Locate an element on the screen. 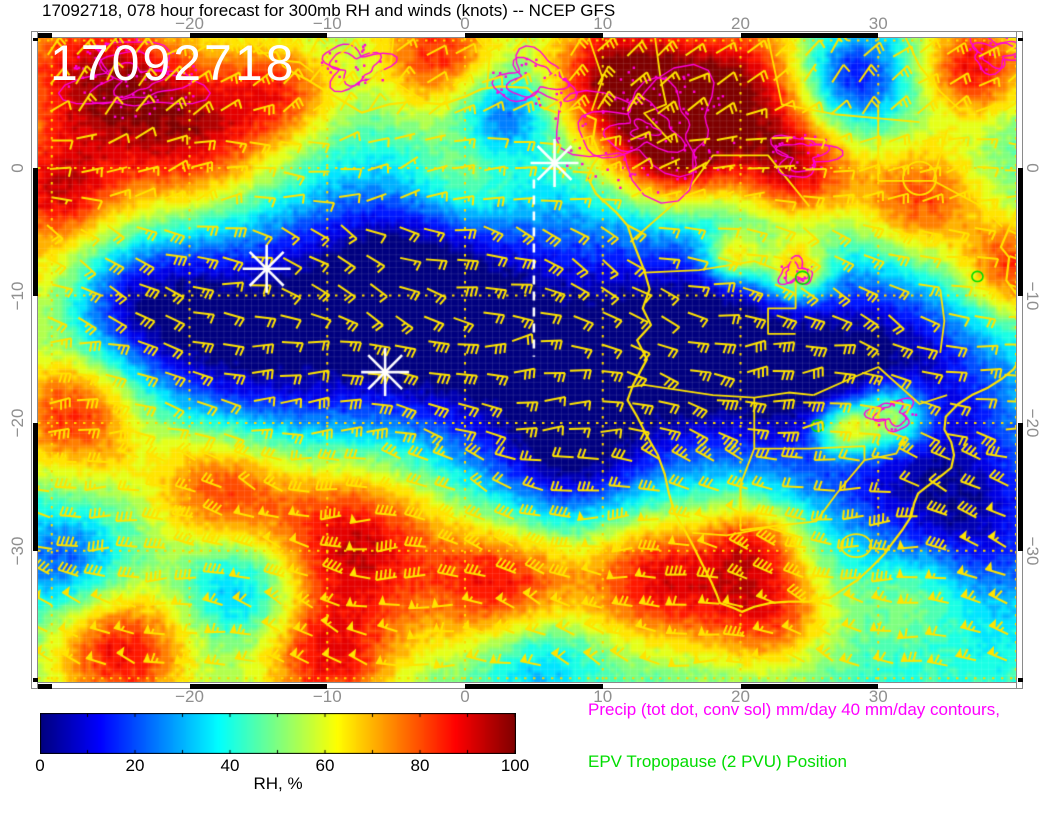 This screenshot has width=1056, height=816. timestamp-overlay: 17092718 is located at coordinates (173, 63).